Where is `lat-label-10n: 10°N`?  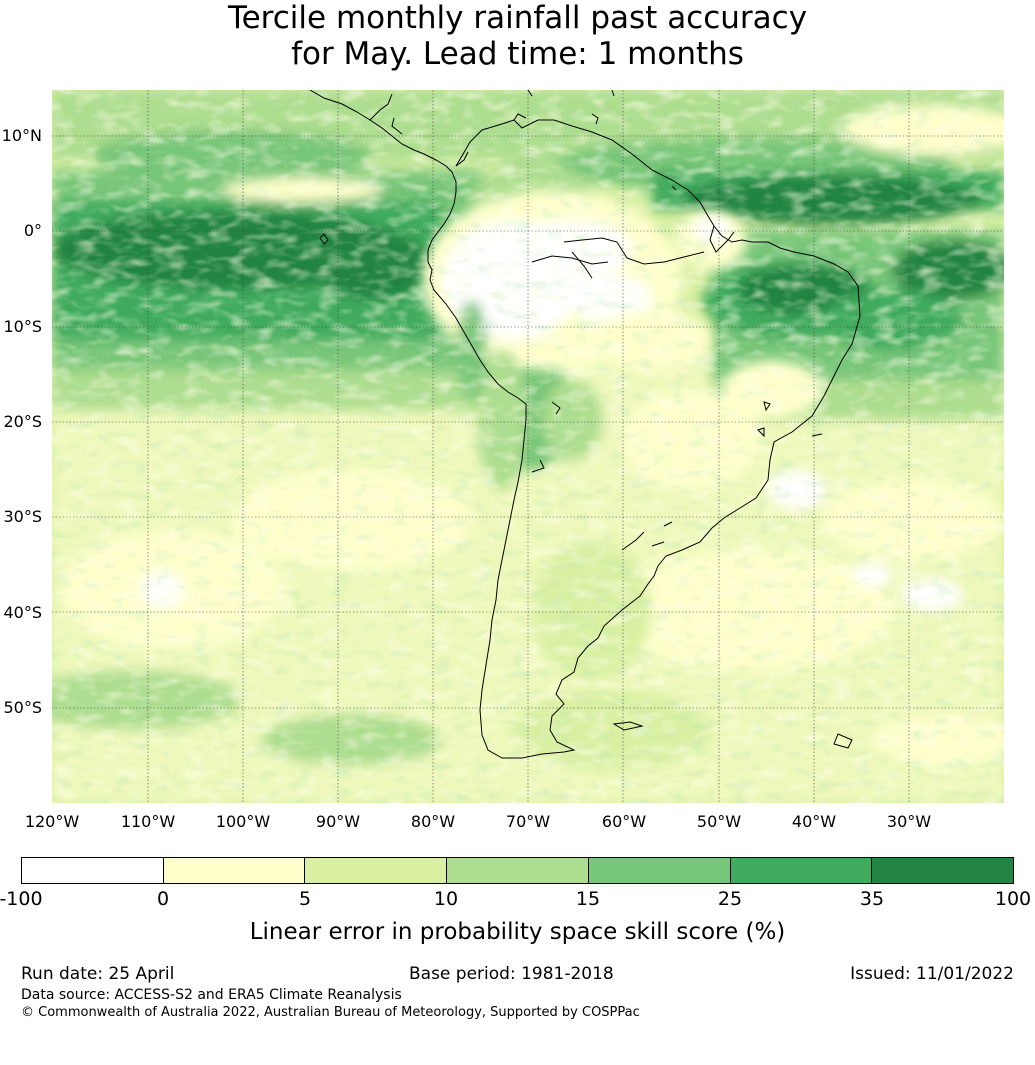 lat-label-10n: 10°N is located at coordinates (21, 135).